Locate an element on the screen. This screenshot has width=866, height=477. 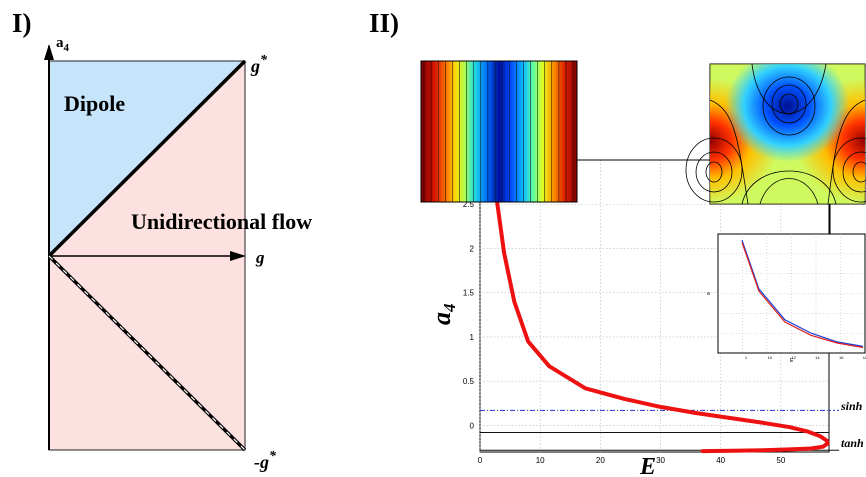
inset-x-tick-label: 16 is located at coordinates (841, 357).